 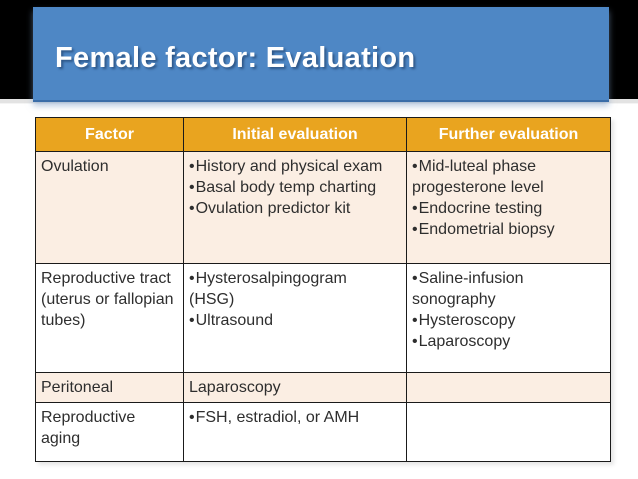 What do you see at coordinates (277, 417) in the screenshot?
I see `cell-text: FSH, estradiol, or AMH` at bounding box center [277, 417].